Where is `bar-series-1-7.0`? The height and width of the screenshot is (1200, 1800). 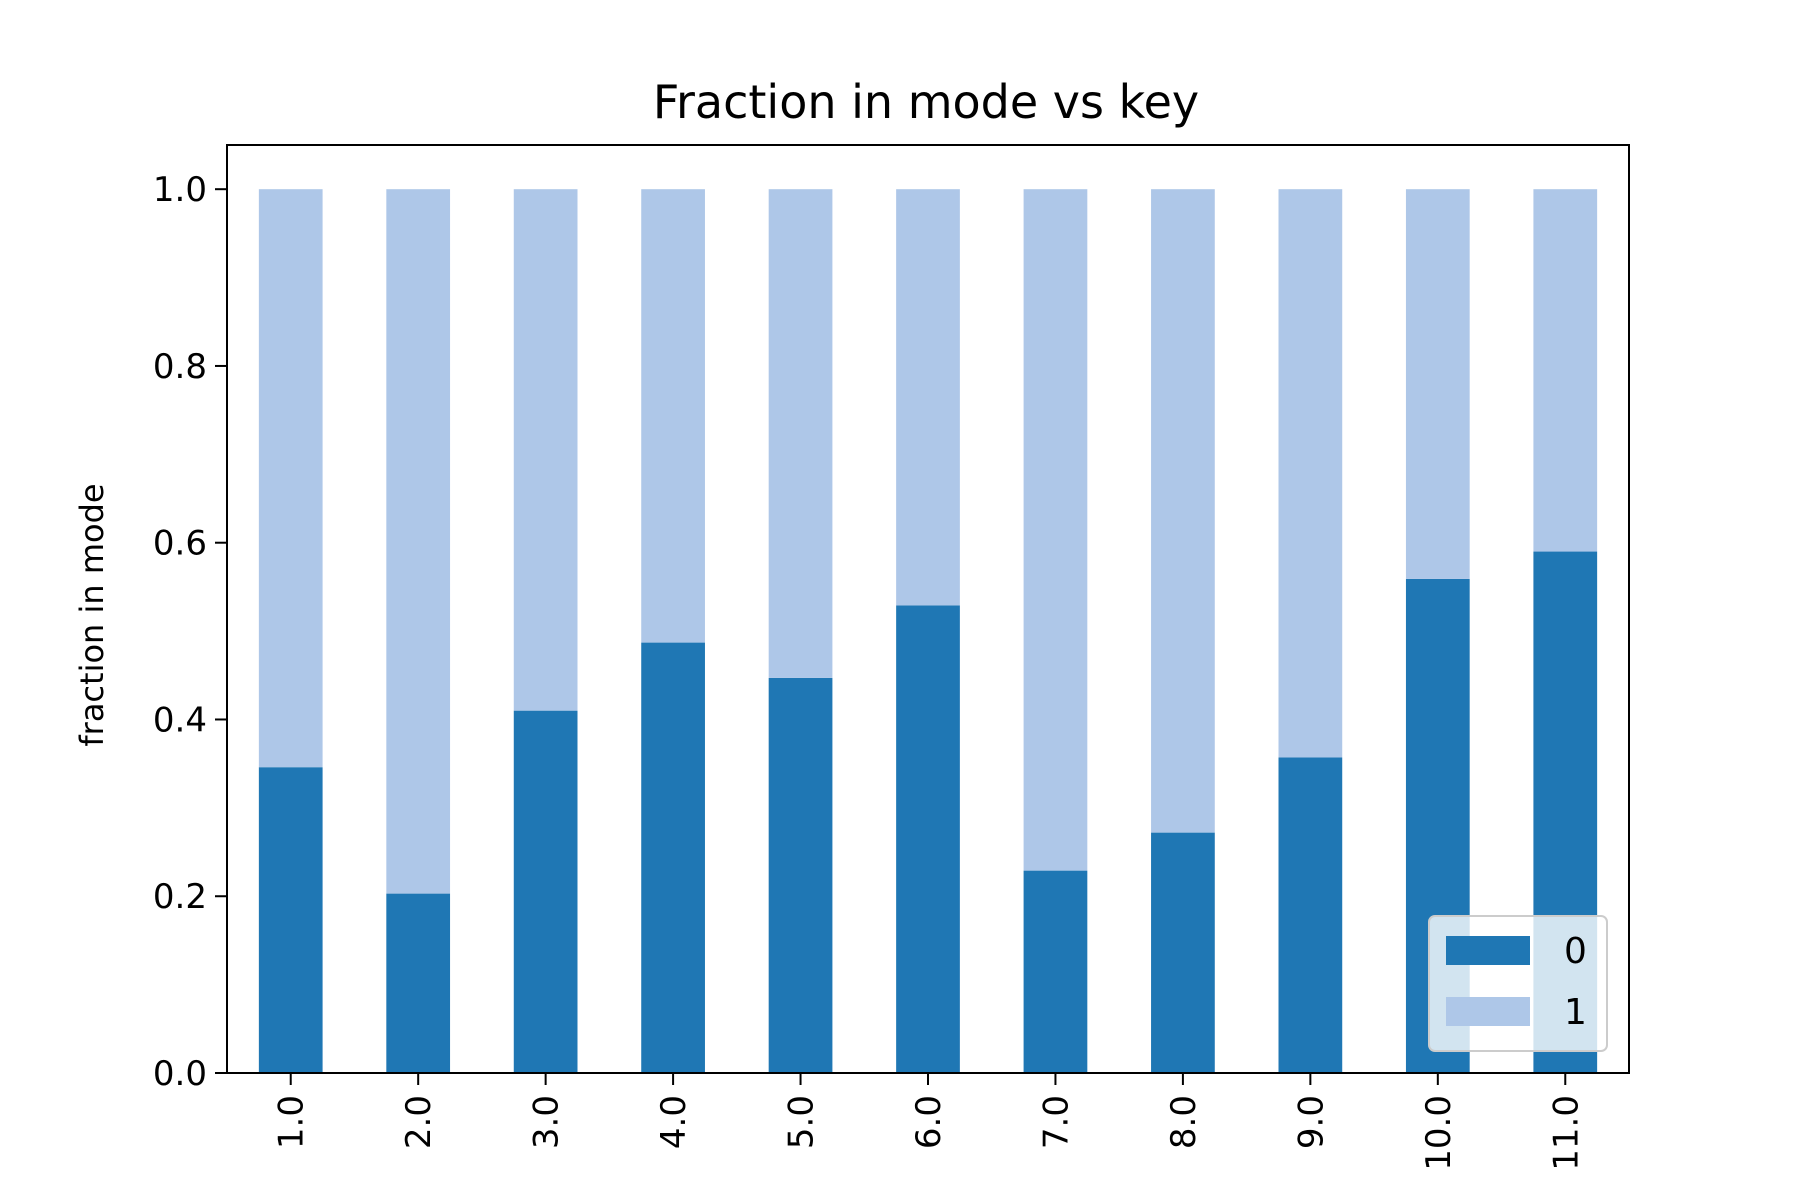
bar-series-1-7.0 is located at coordinates (1055, 530).